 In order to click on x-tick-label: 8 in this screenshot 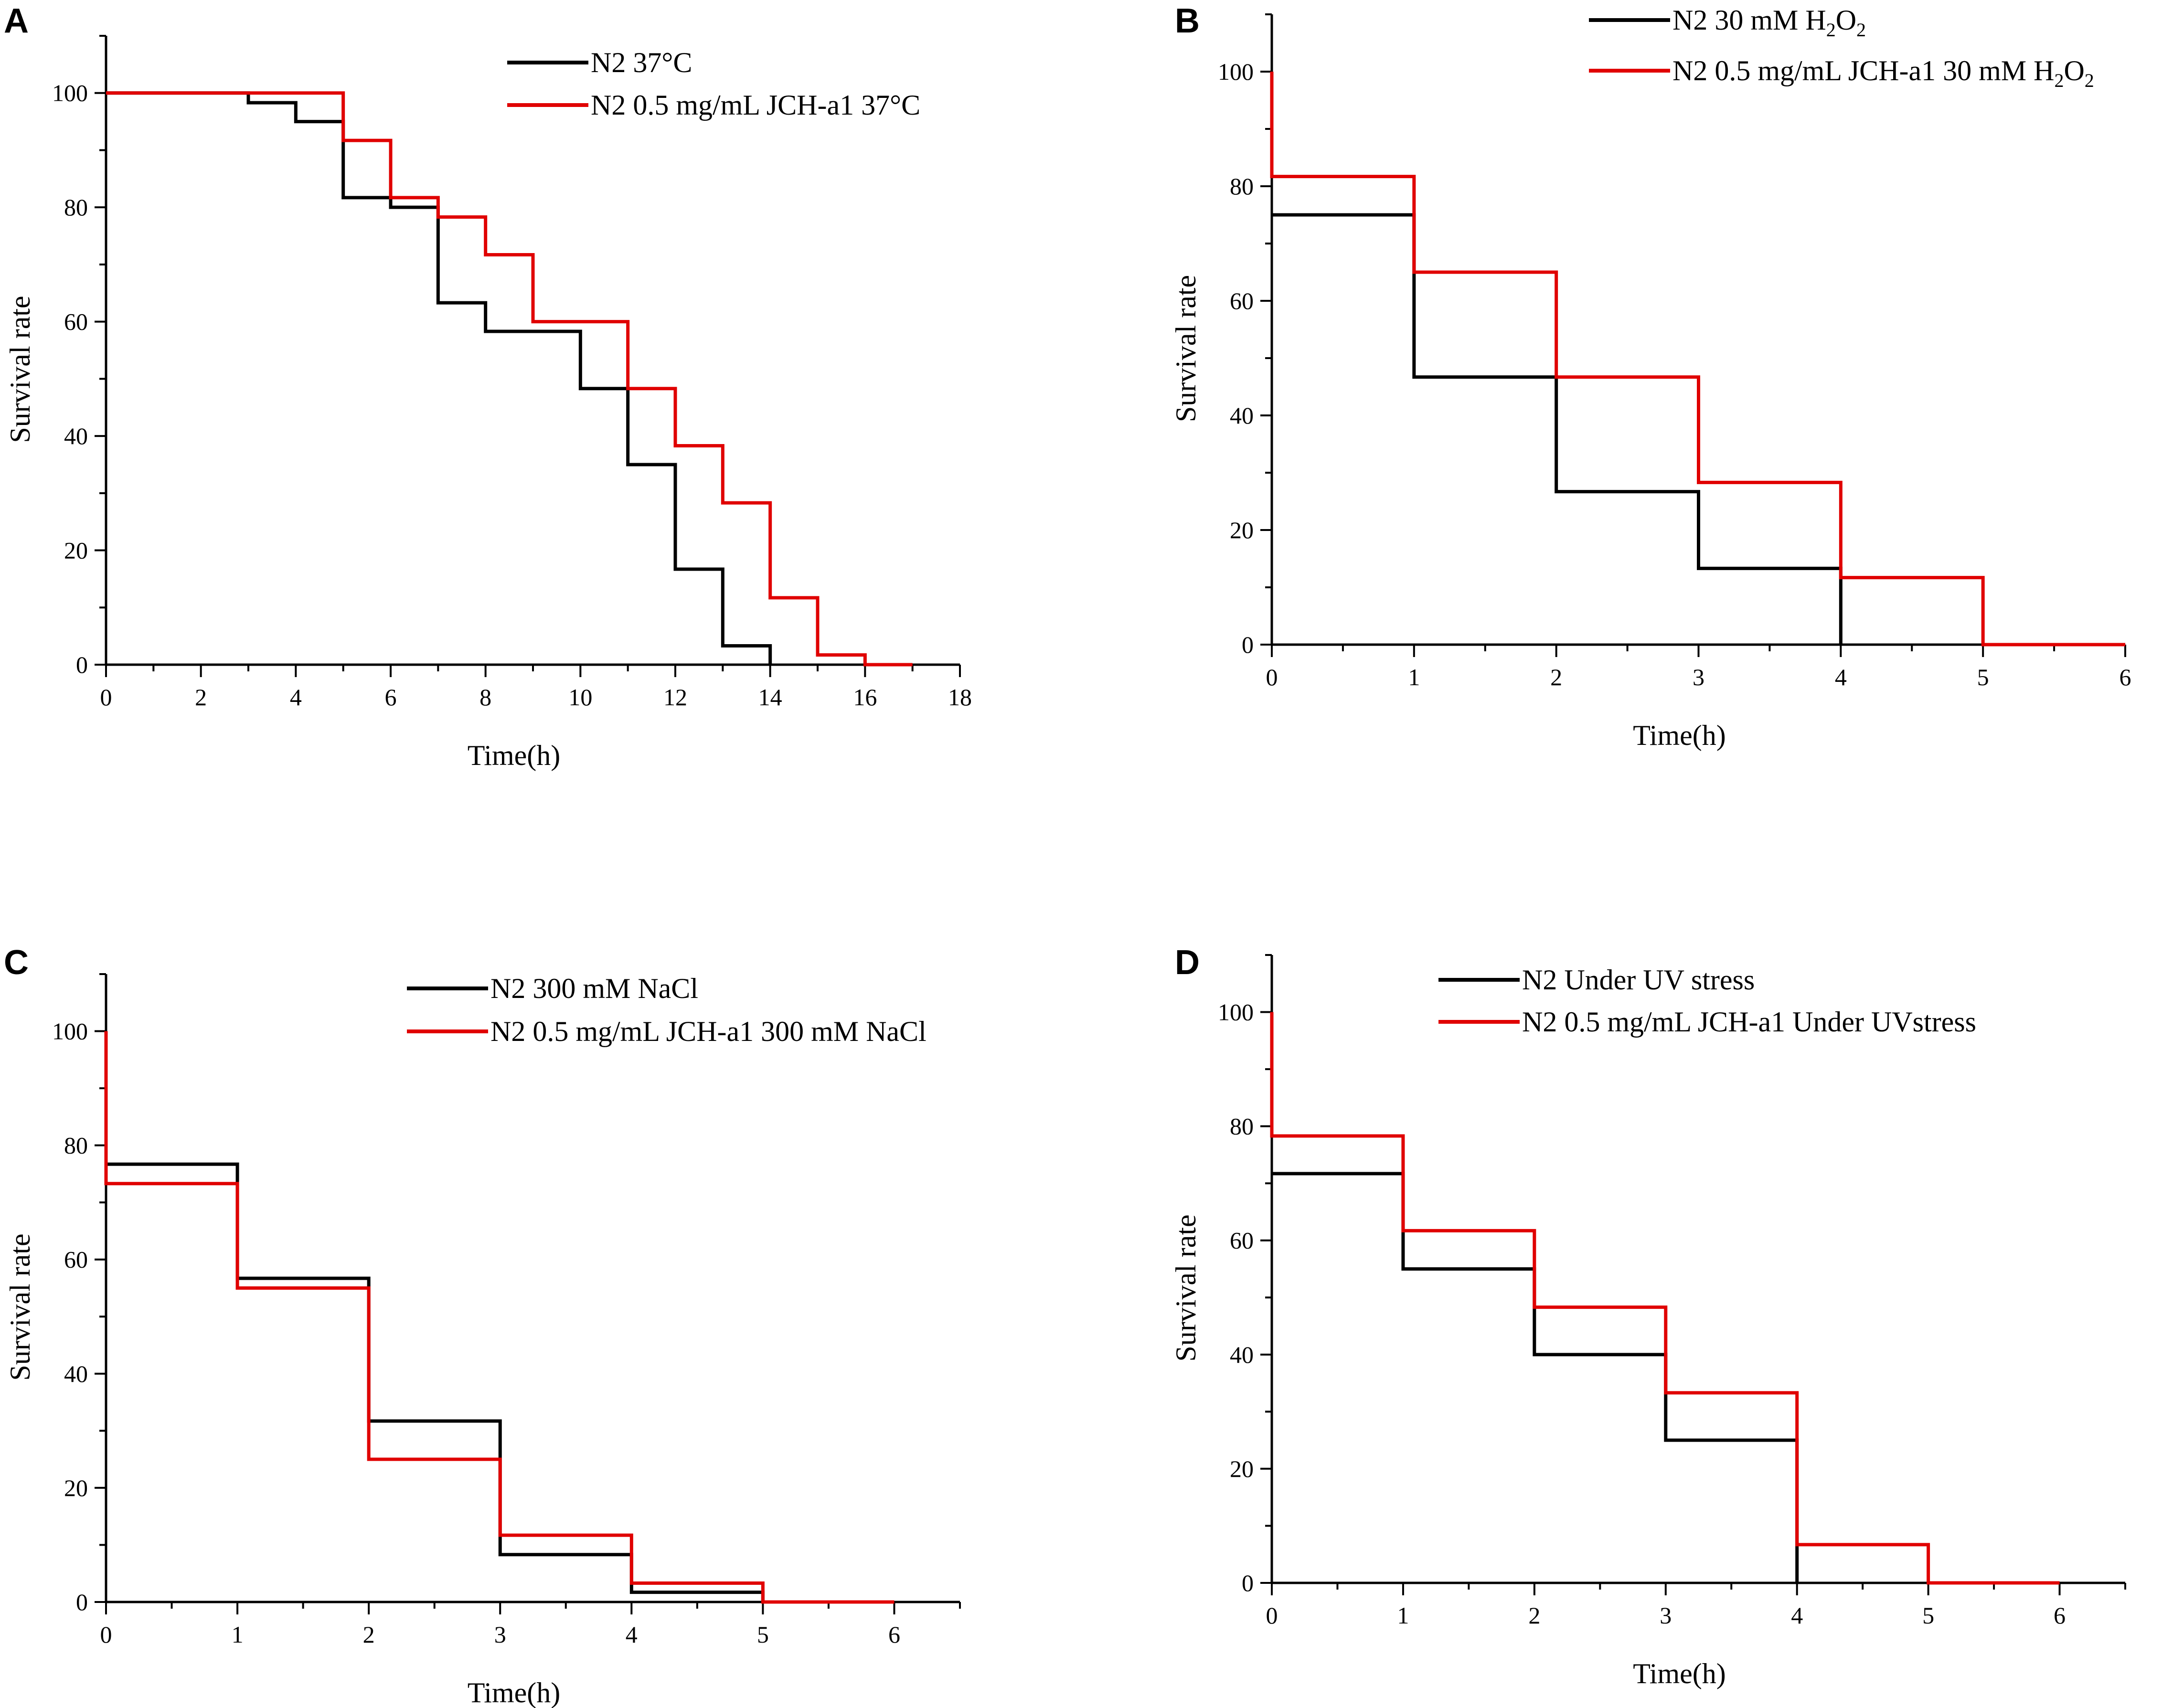, I will do `click(485, 697)`.